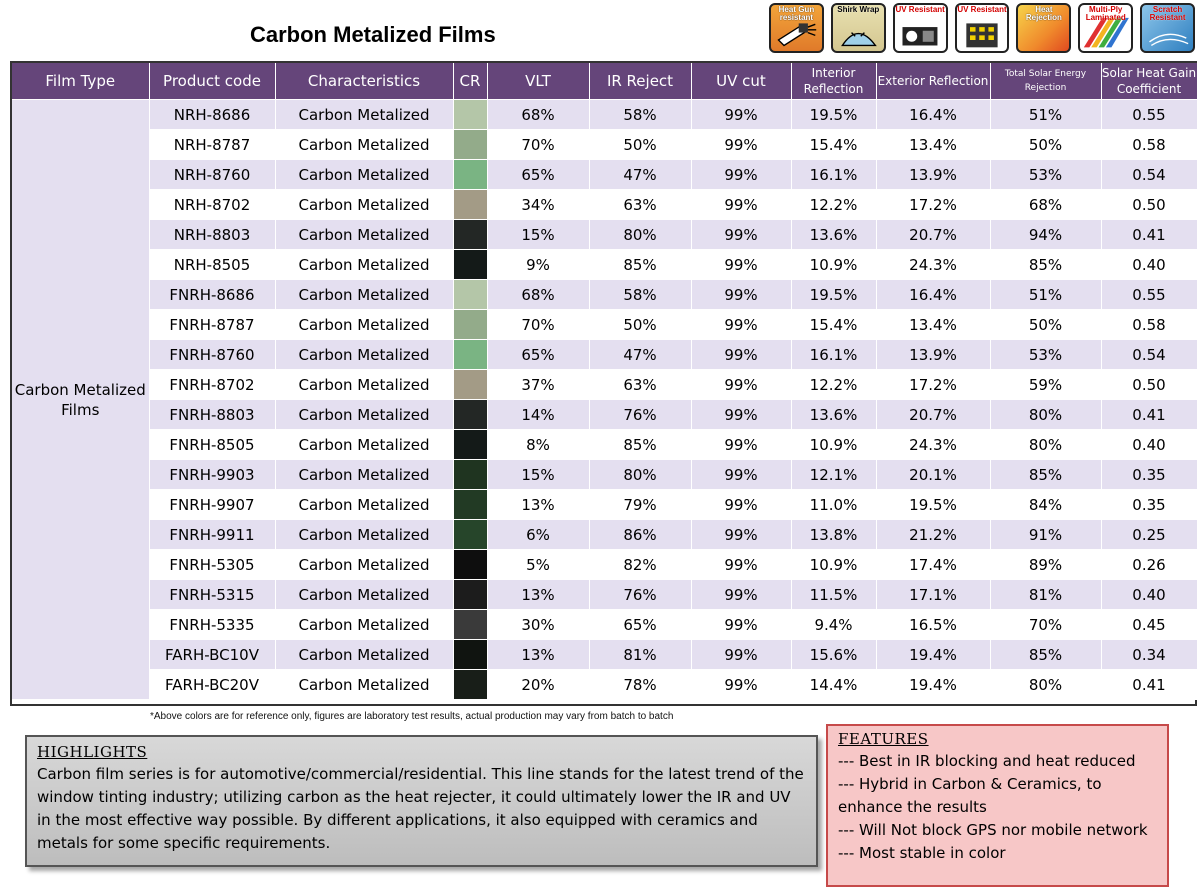 The image size is (1200, 895). What do you see at coordinates (640, 144) in the screenshot?
I see `ir-reject-cell: 50%` at bounding box center [640, 144].